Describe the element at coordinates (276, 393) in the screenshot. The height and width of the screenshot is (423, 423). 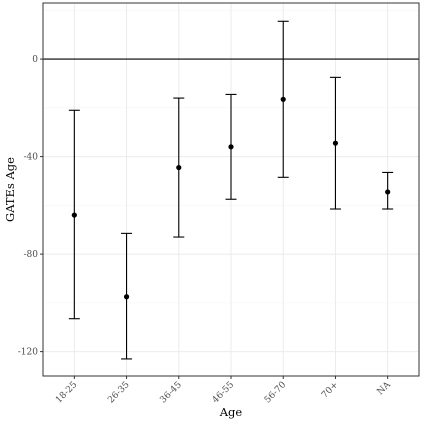
I see `x-tick-label: 56-70` at that location.